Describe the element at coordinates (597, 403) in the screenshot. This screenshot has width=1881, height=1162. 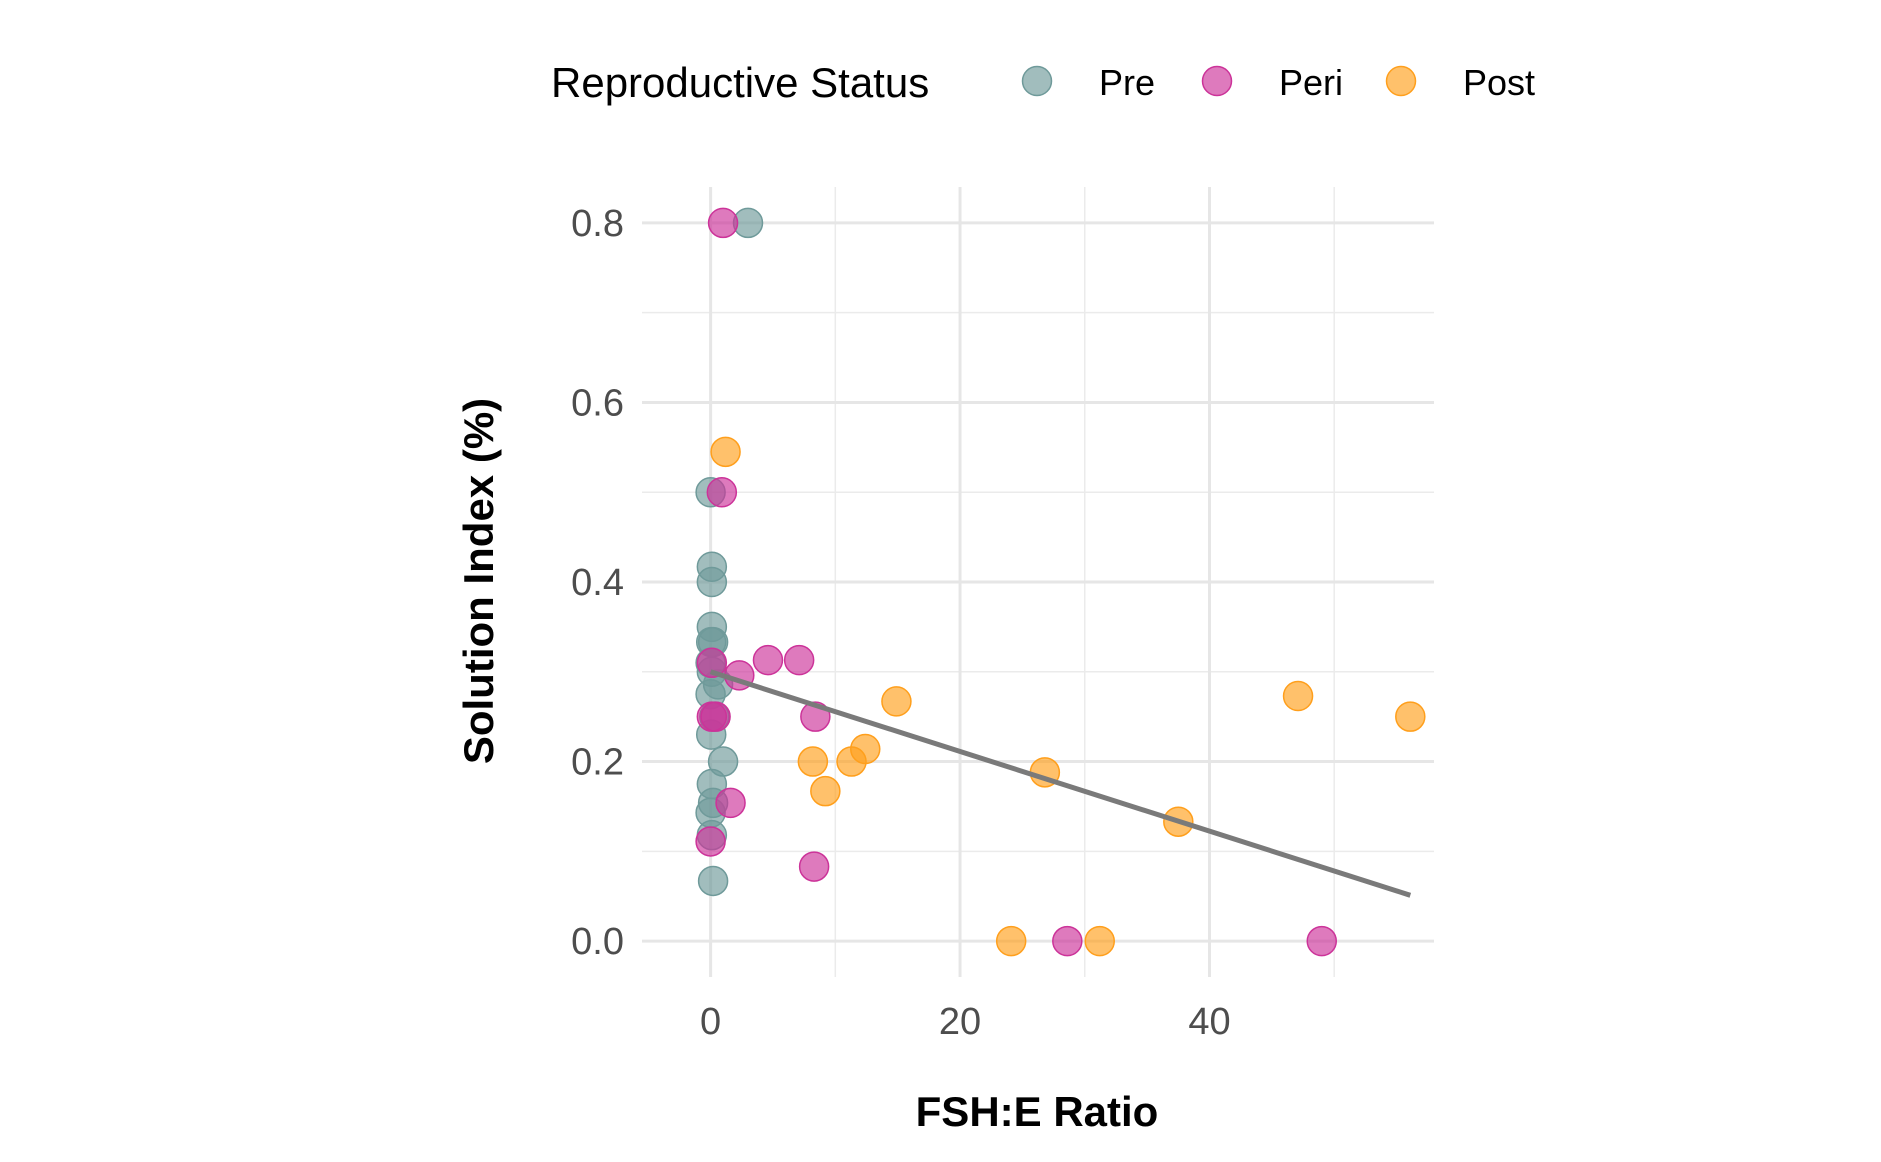
I see `y-tick-label: 0.6` at that location.